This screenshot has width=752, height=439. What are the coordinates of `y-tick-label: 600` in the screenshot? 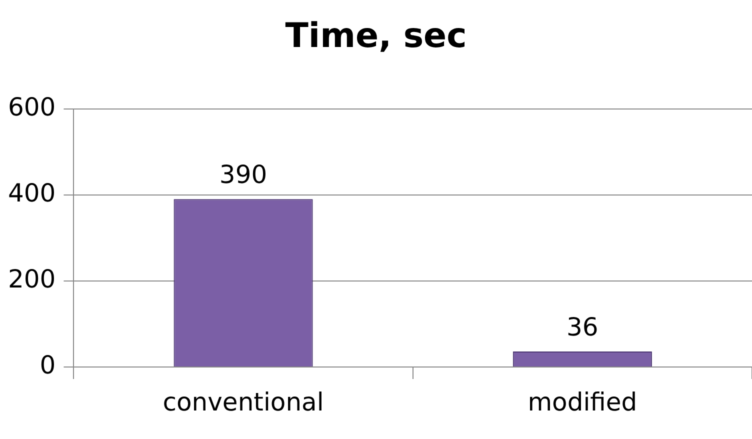 It's located at (32, 107).